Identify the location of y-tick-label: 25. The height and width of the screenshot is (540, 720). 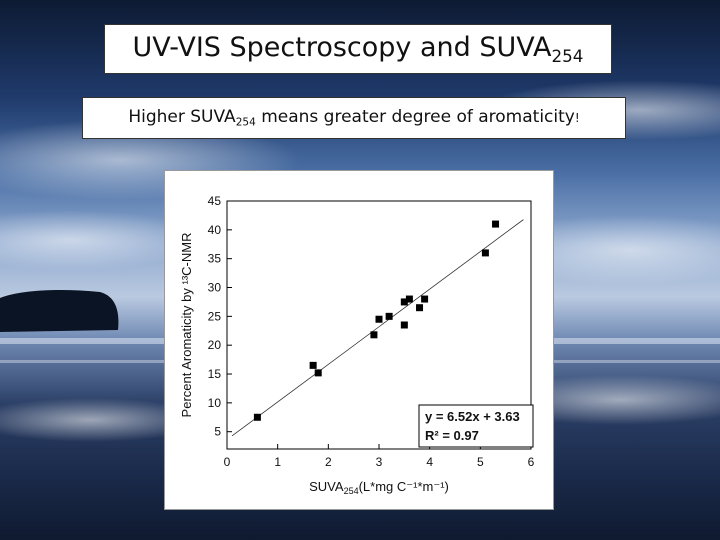
(215, 316).